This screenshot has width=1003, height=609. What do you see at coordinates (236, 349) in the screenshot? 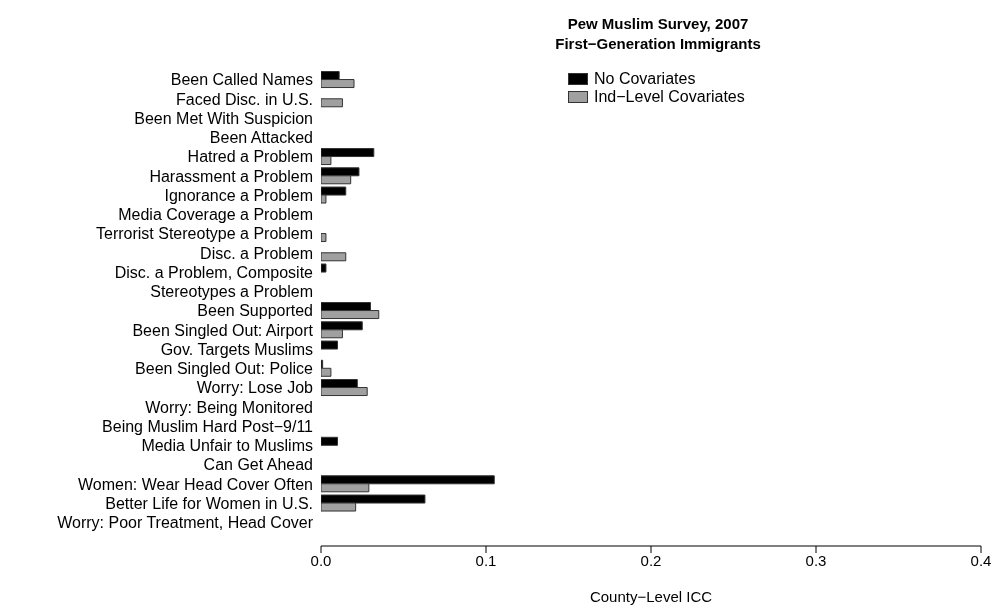
I see `y-tick-label: Gov. Targets Muslims` at bounding box center [236, 349].